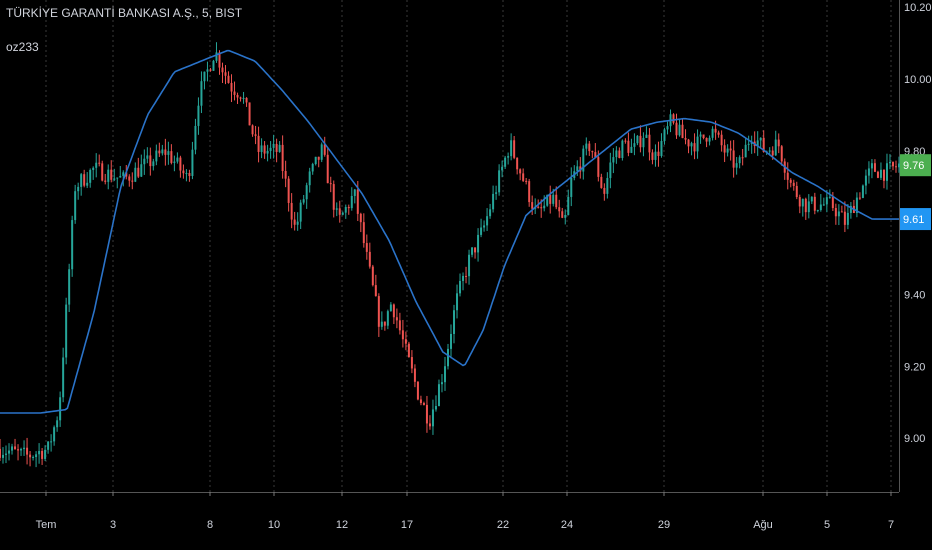 This screenshot has height=550, width=932. I want to click on x-tick-label: 3, so click(113, 525).